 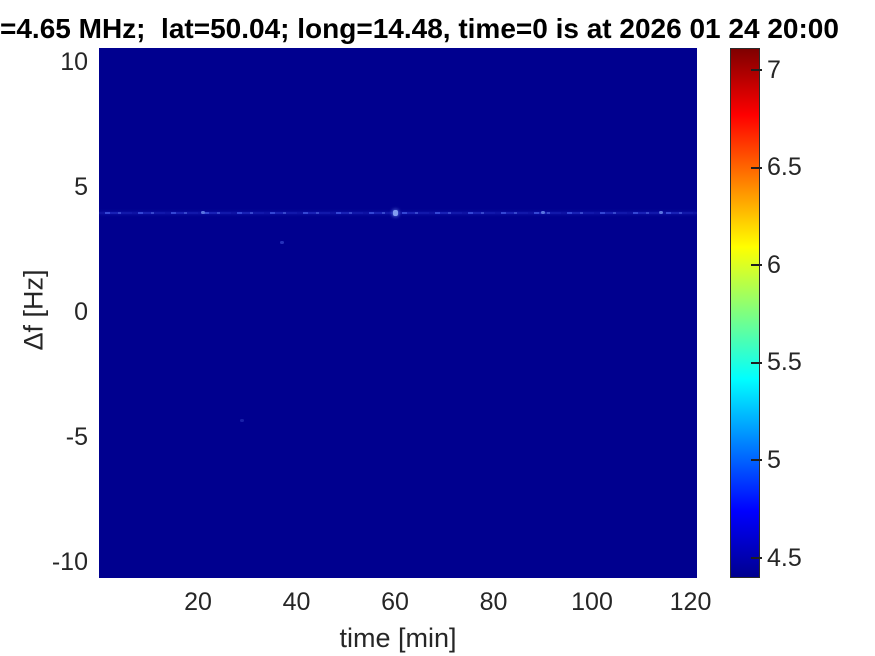 What do you see at coordinates (395, 602) in the screenshot?
I see `x-tick-label: 60` at bounding box center [395, 602].